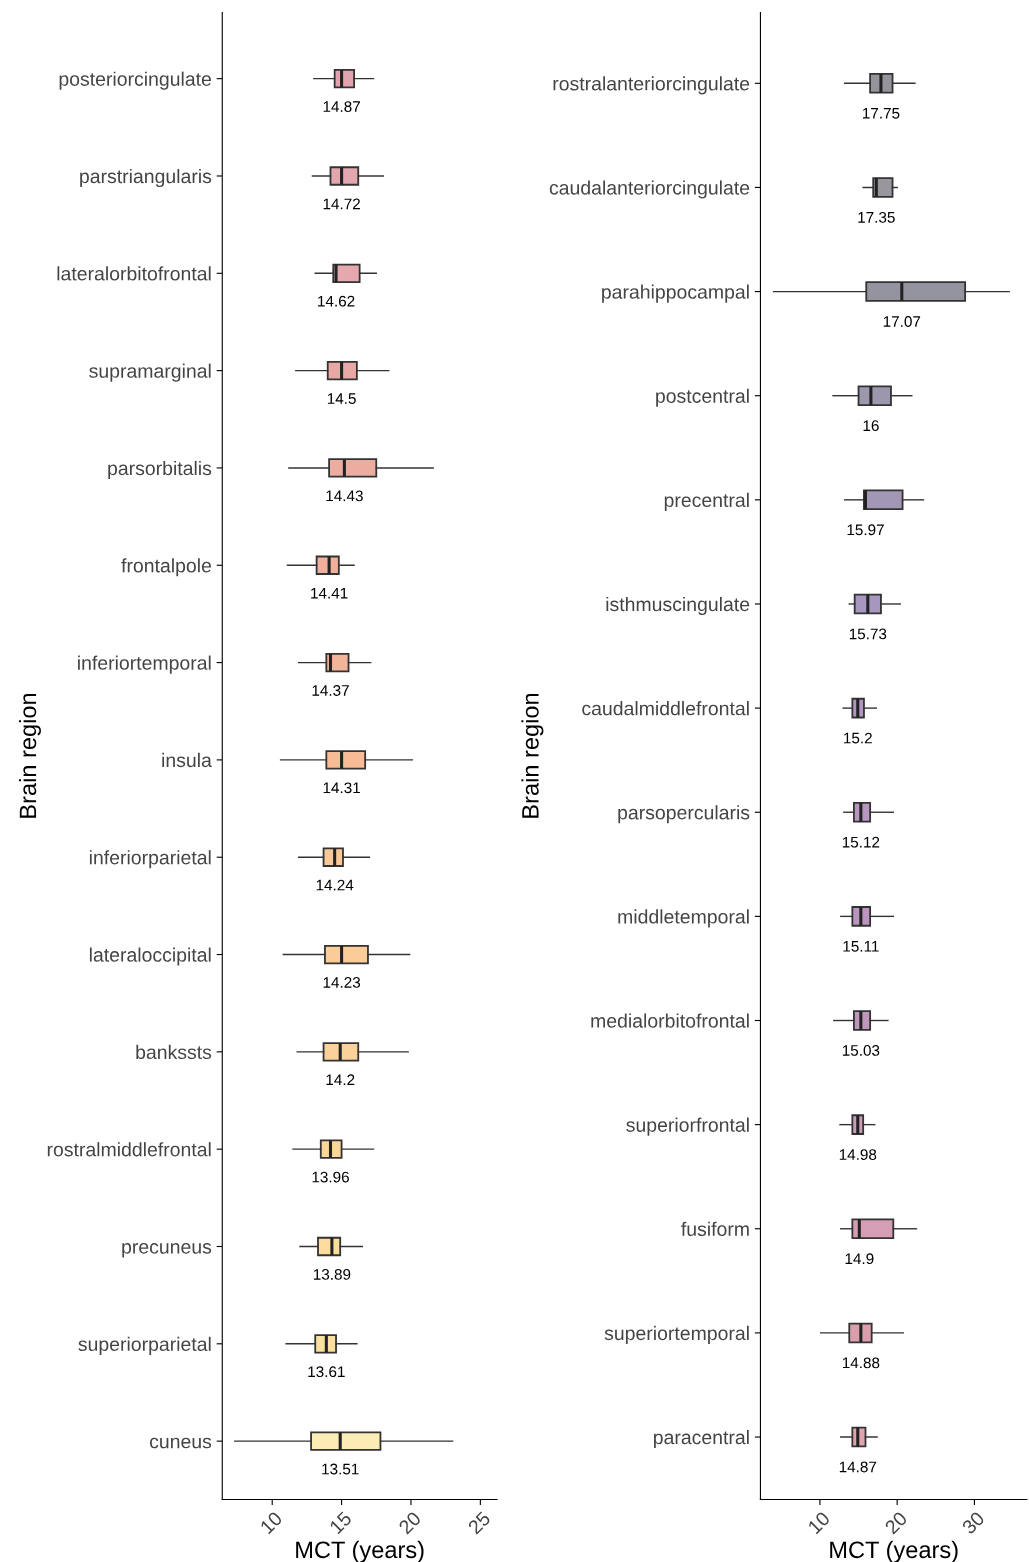 The image size is (1029, 1562). Describe the element at coordinates (665, 708) in the screenshot. I see `y-tick-label: caudalmiddlefrontal` at that location.